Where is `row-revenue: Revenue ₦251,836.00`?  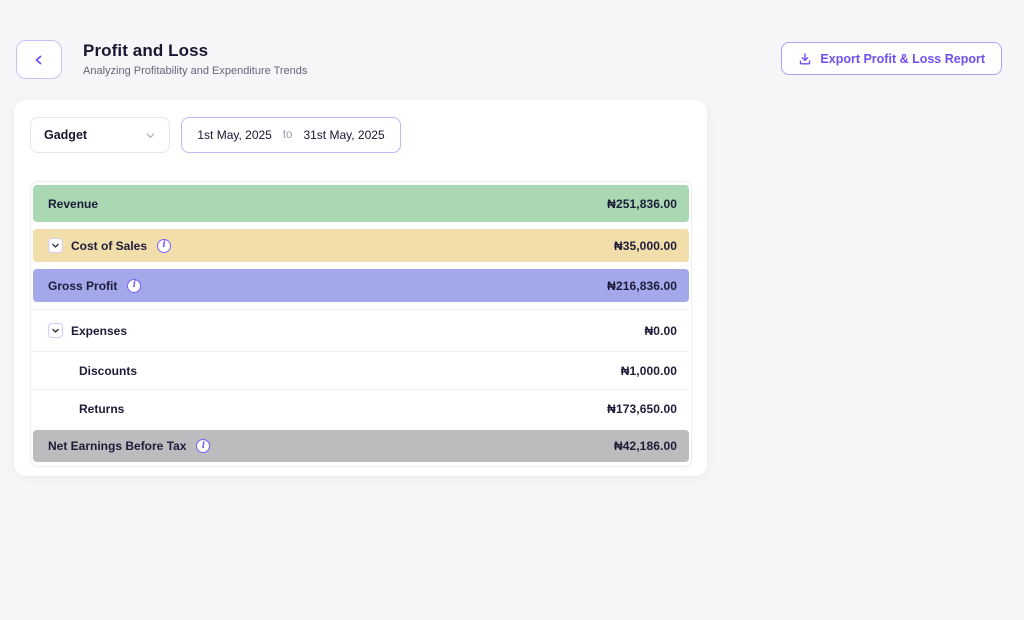
row-revenue: Revenue ₦251,836.00 is located at coordinates (361, 203).